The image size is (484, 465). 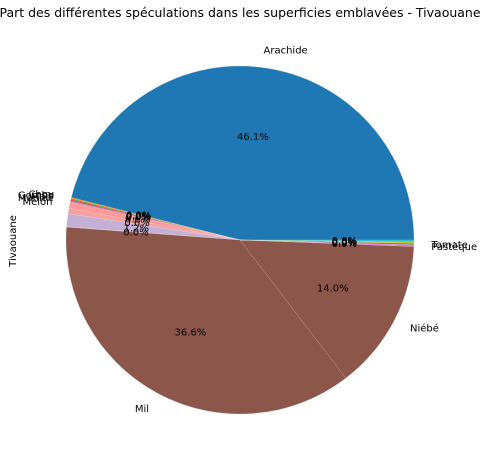 I want to click on pie-pct-label: 1.2%, so click(x=136, y=229).